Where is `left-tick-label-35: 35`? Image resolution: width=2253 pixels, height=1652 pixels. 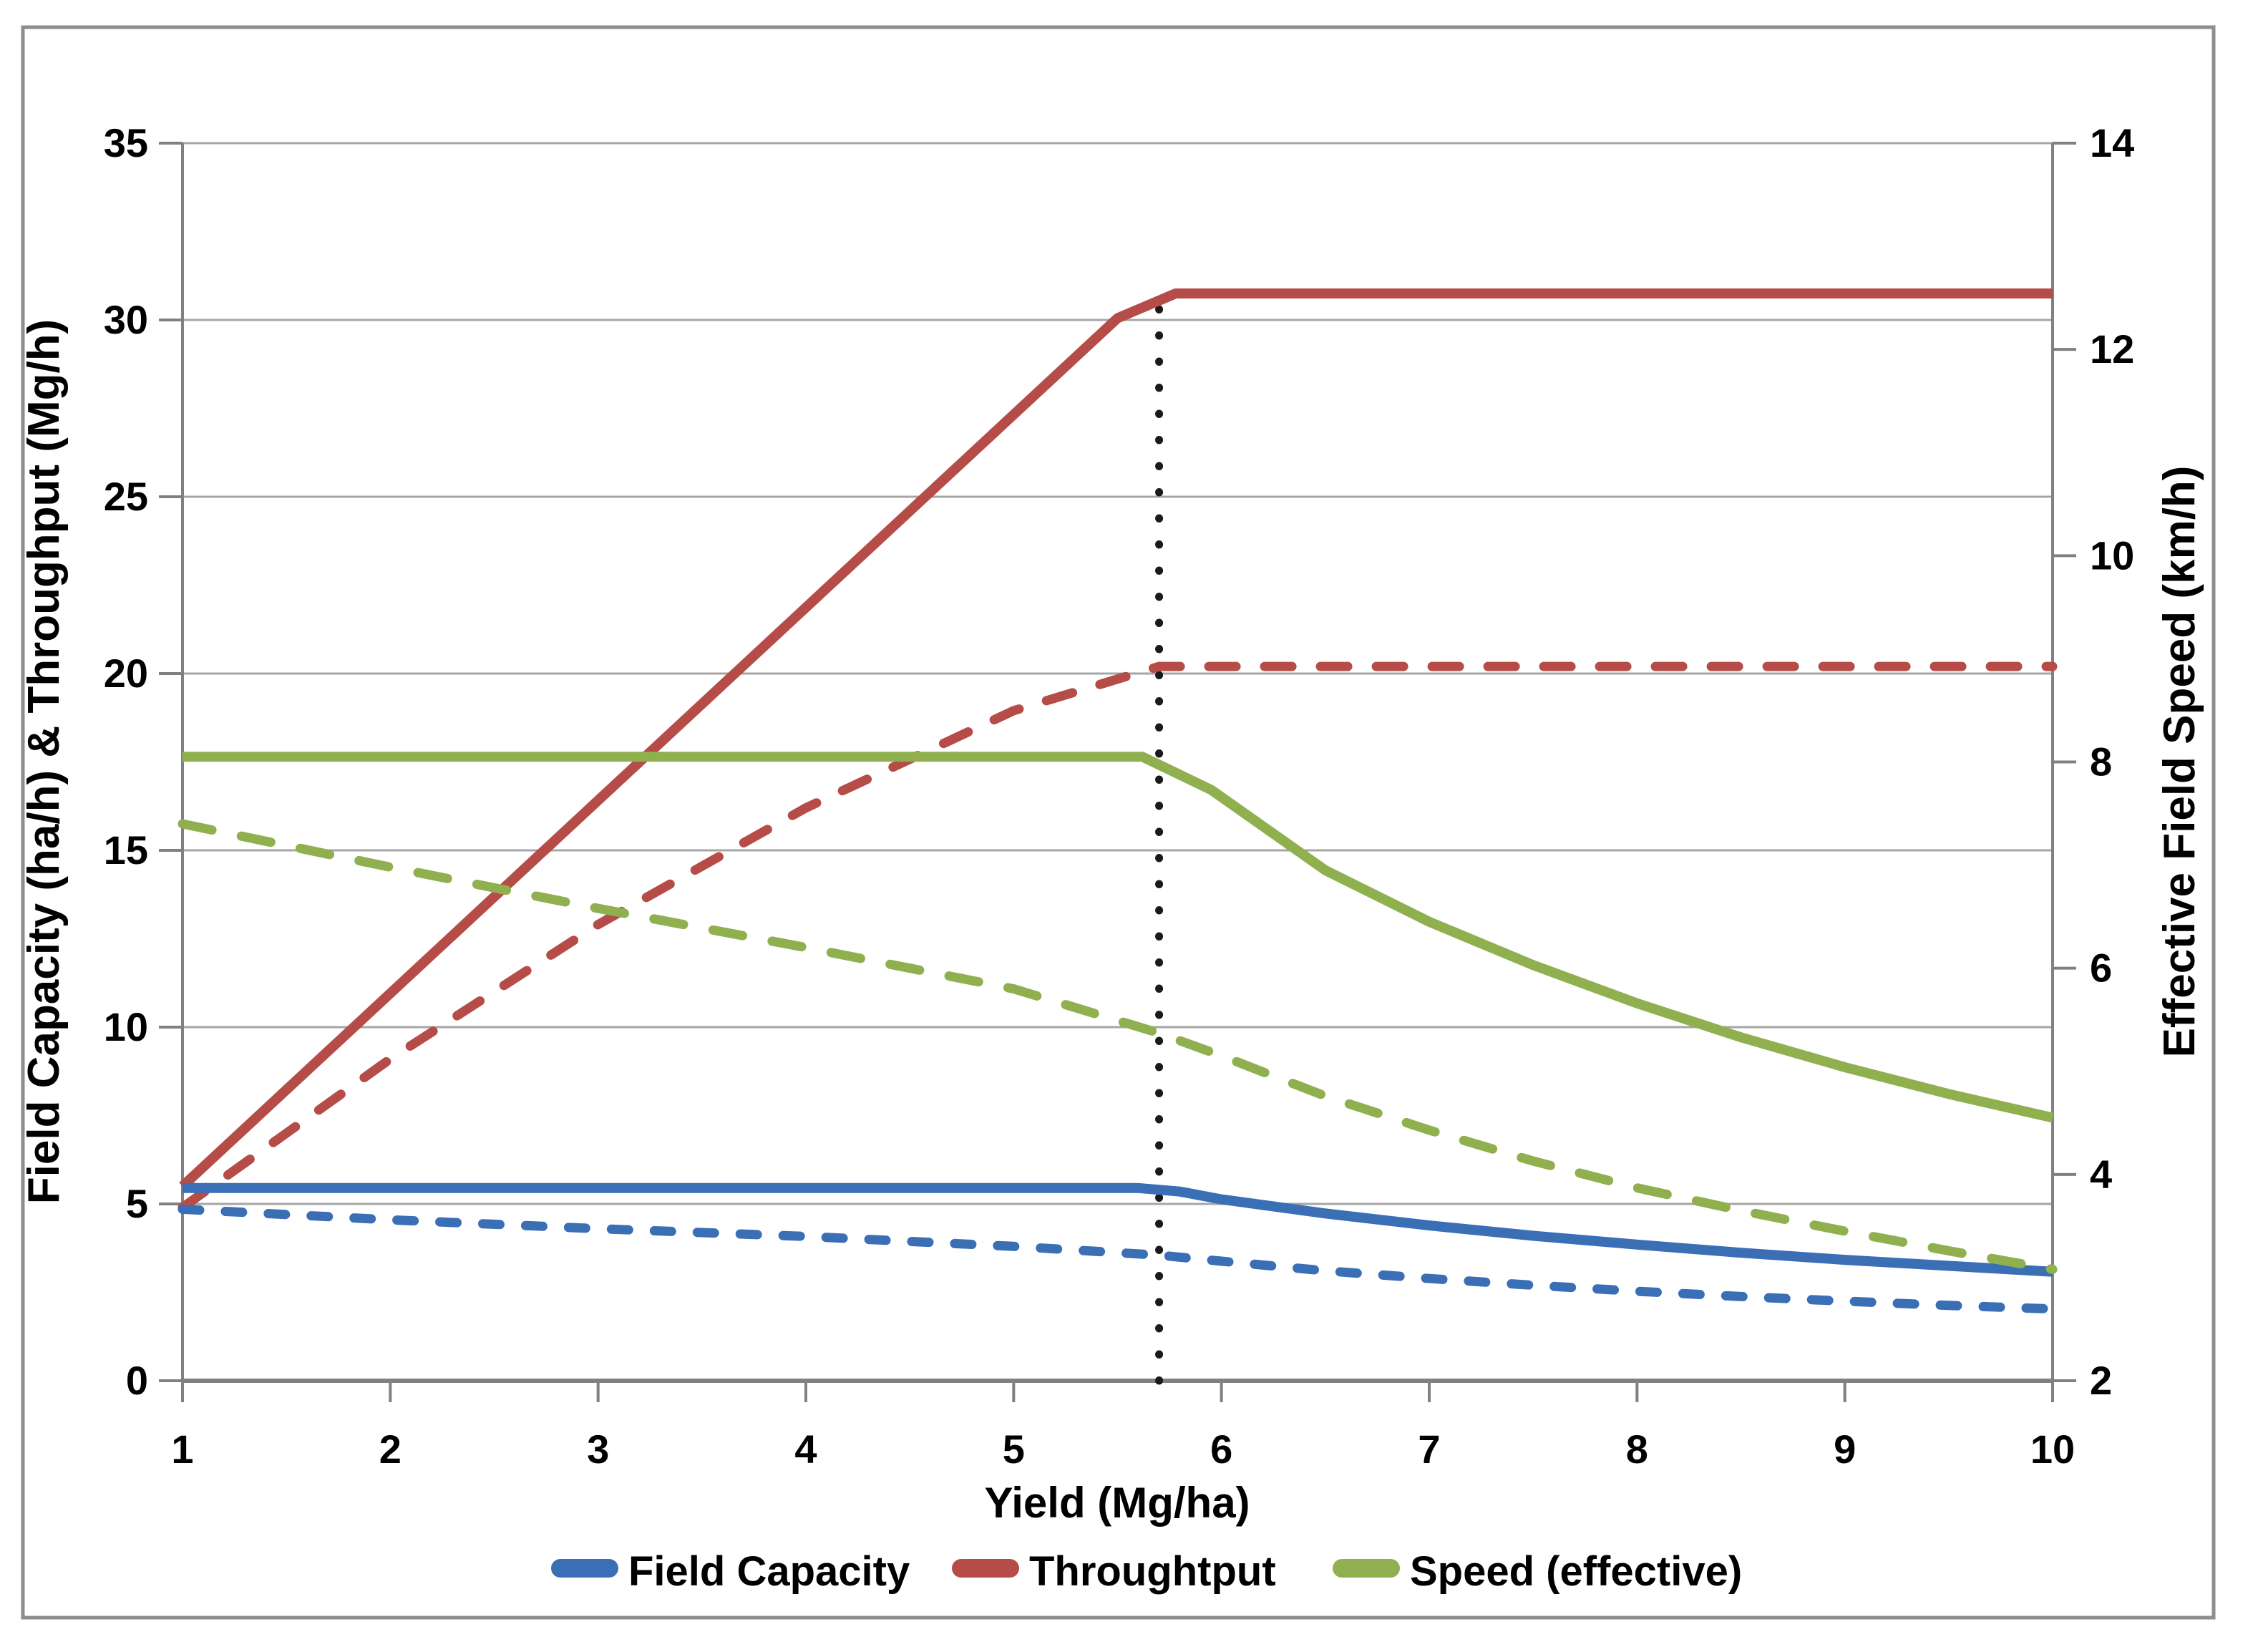
left-tick-label-35: 35 is located at coordinates (126, 142).